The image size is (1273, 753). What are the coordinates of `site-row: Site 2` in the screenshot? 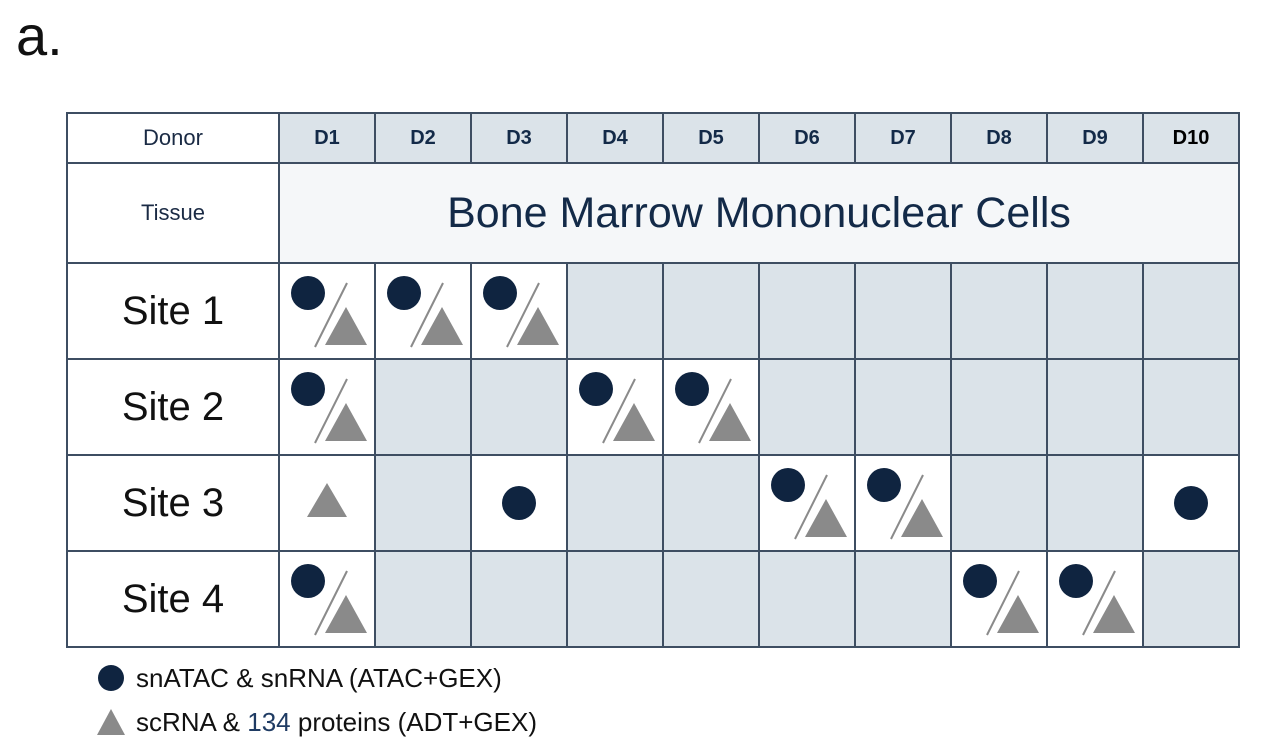 It's located at (653, 407).